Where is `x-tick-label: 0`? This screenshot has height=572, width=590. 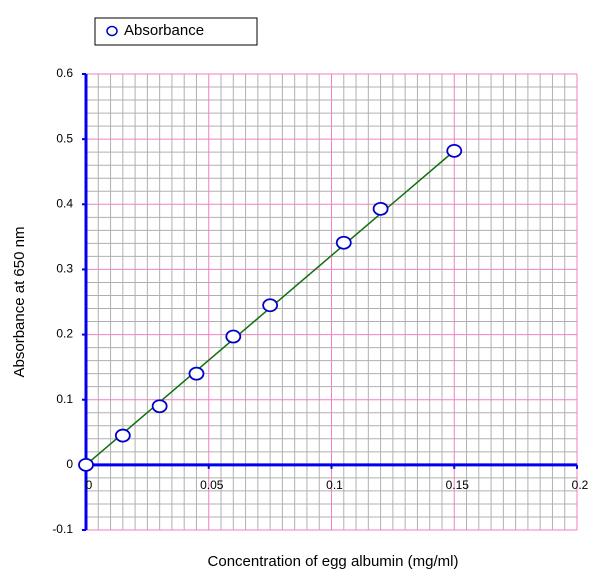
x-tick-label: 0 is located at coordinates (89, 485).